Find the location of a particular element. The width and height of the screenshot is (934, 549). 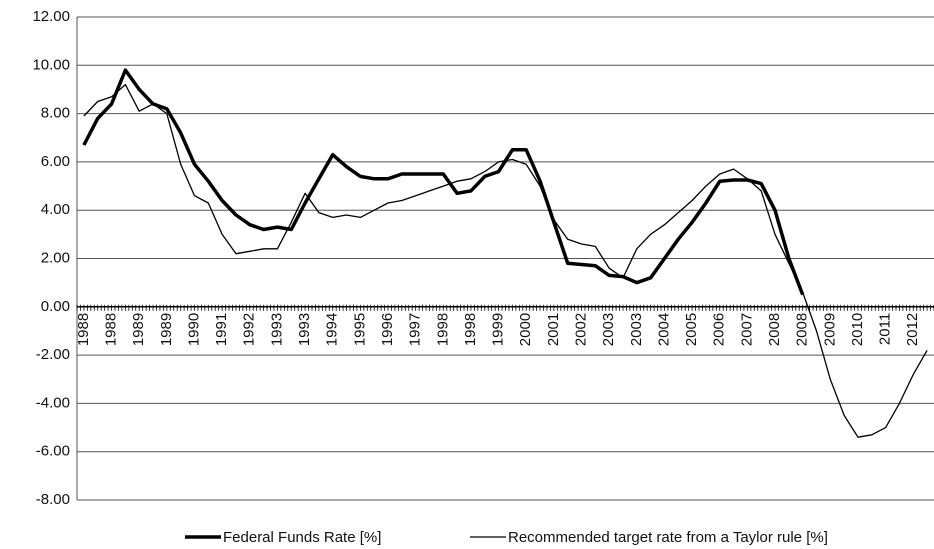

x-tick-label: 1995 is located at coordinates (359, 329).